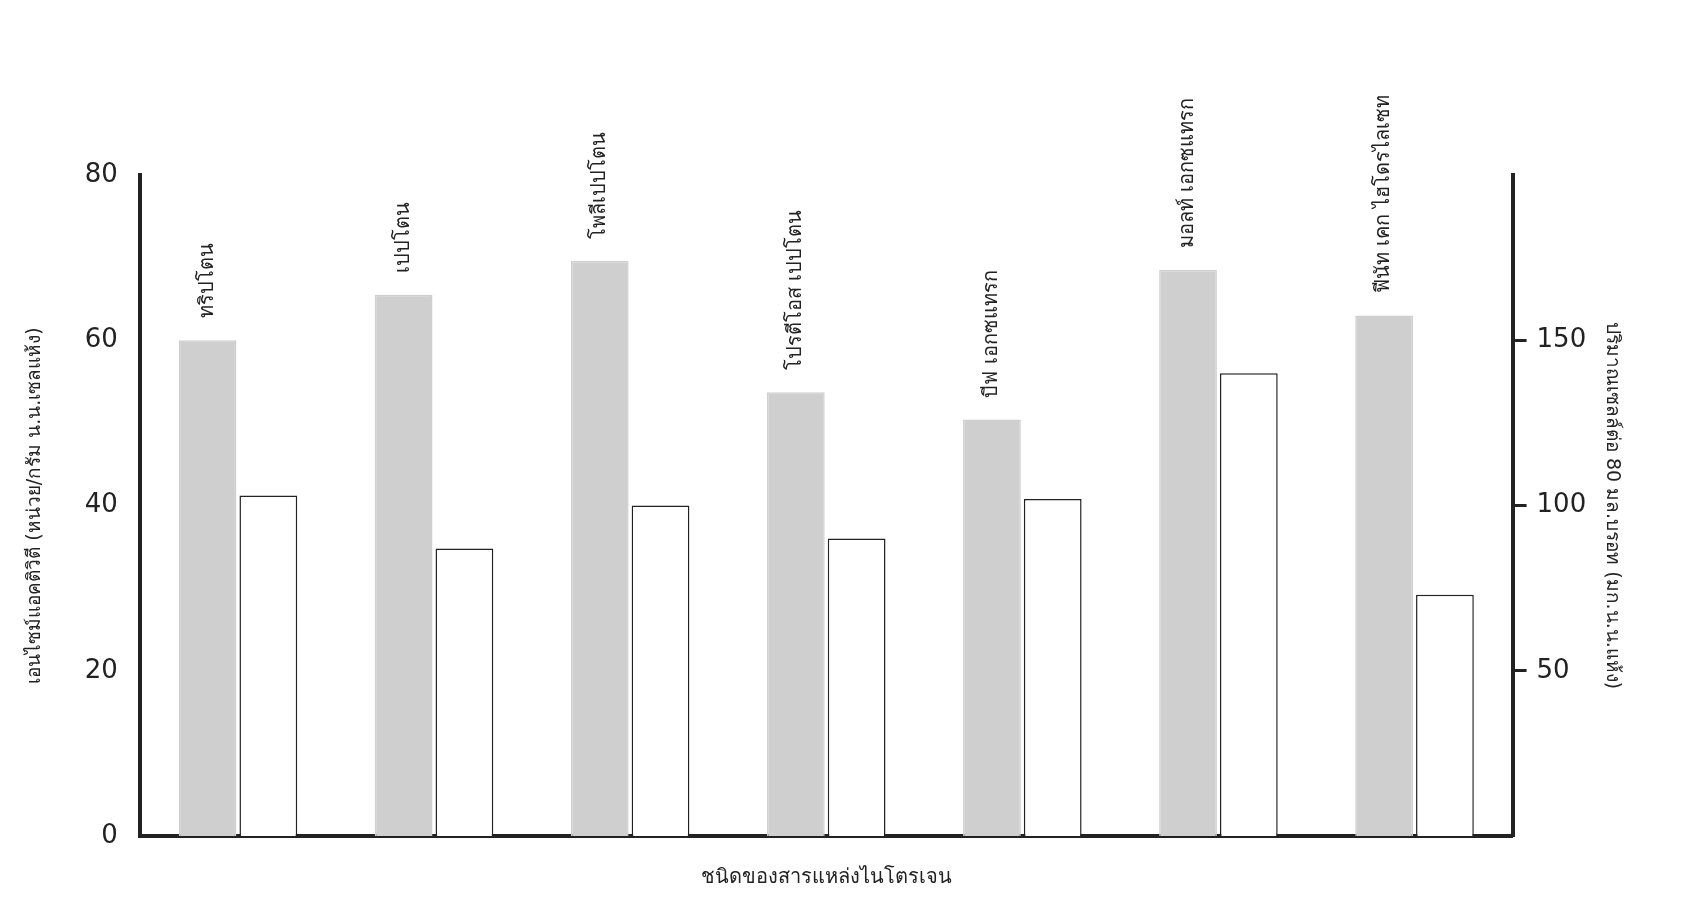  Describe the element at coordinates (401, 237) in the screenshot. I see `x-tick-label: เปปโตน` at that location.